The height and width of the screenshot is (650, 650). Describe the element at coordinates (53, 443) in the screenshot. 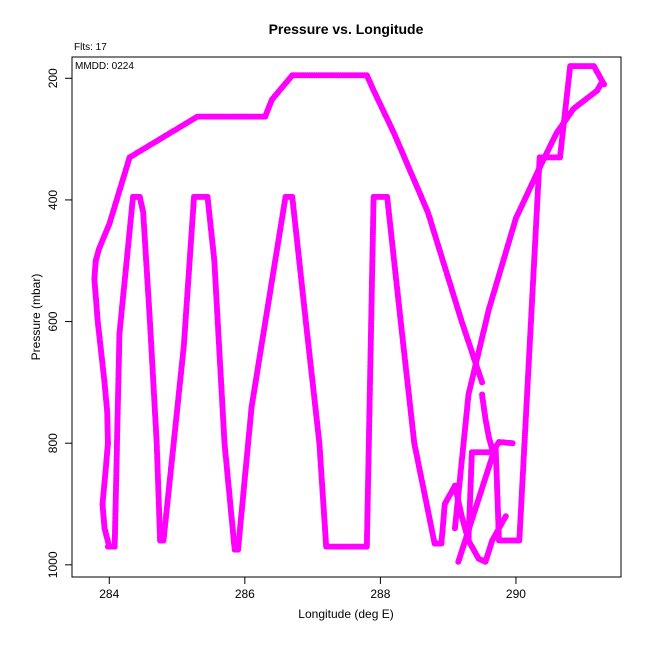

I see `y-tick-label: 800` at that location.